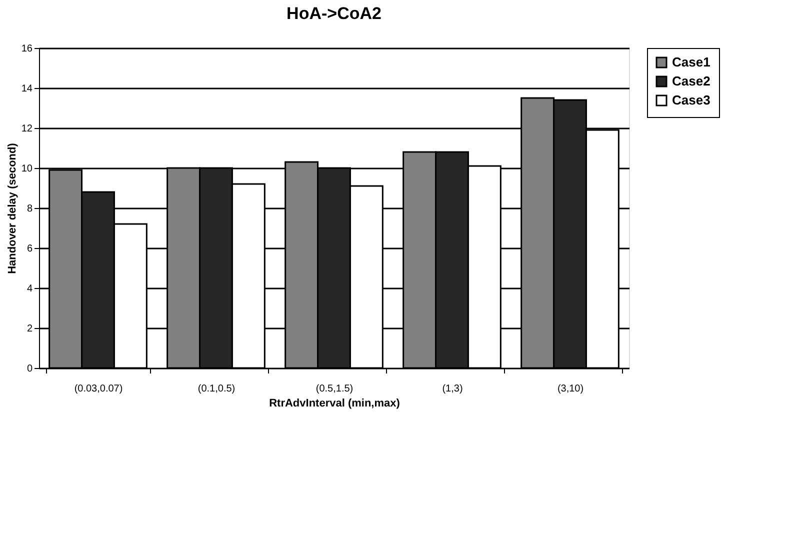 This screenshot has height=539, width=808. What do you see at coordinates (12, 208) in the screenshot?
I see `y-axis-title: Handover delay (second)` at bounding box center [12, 208].